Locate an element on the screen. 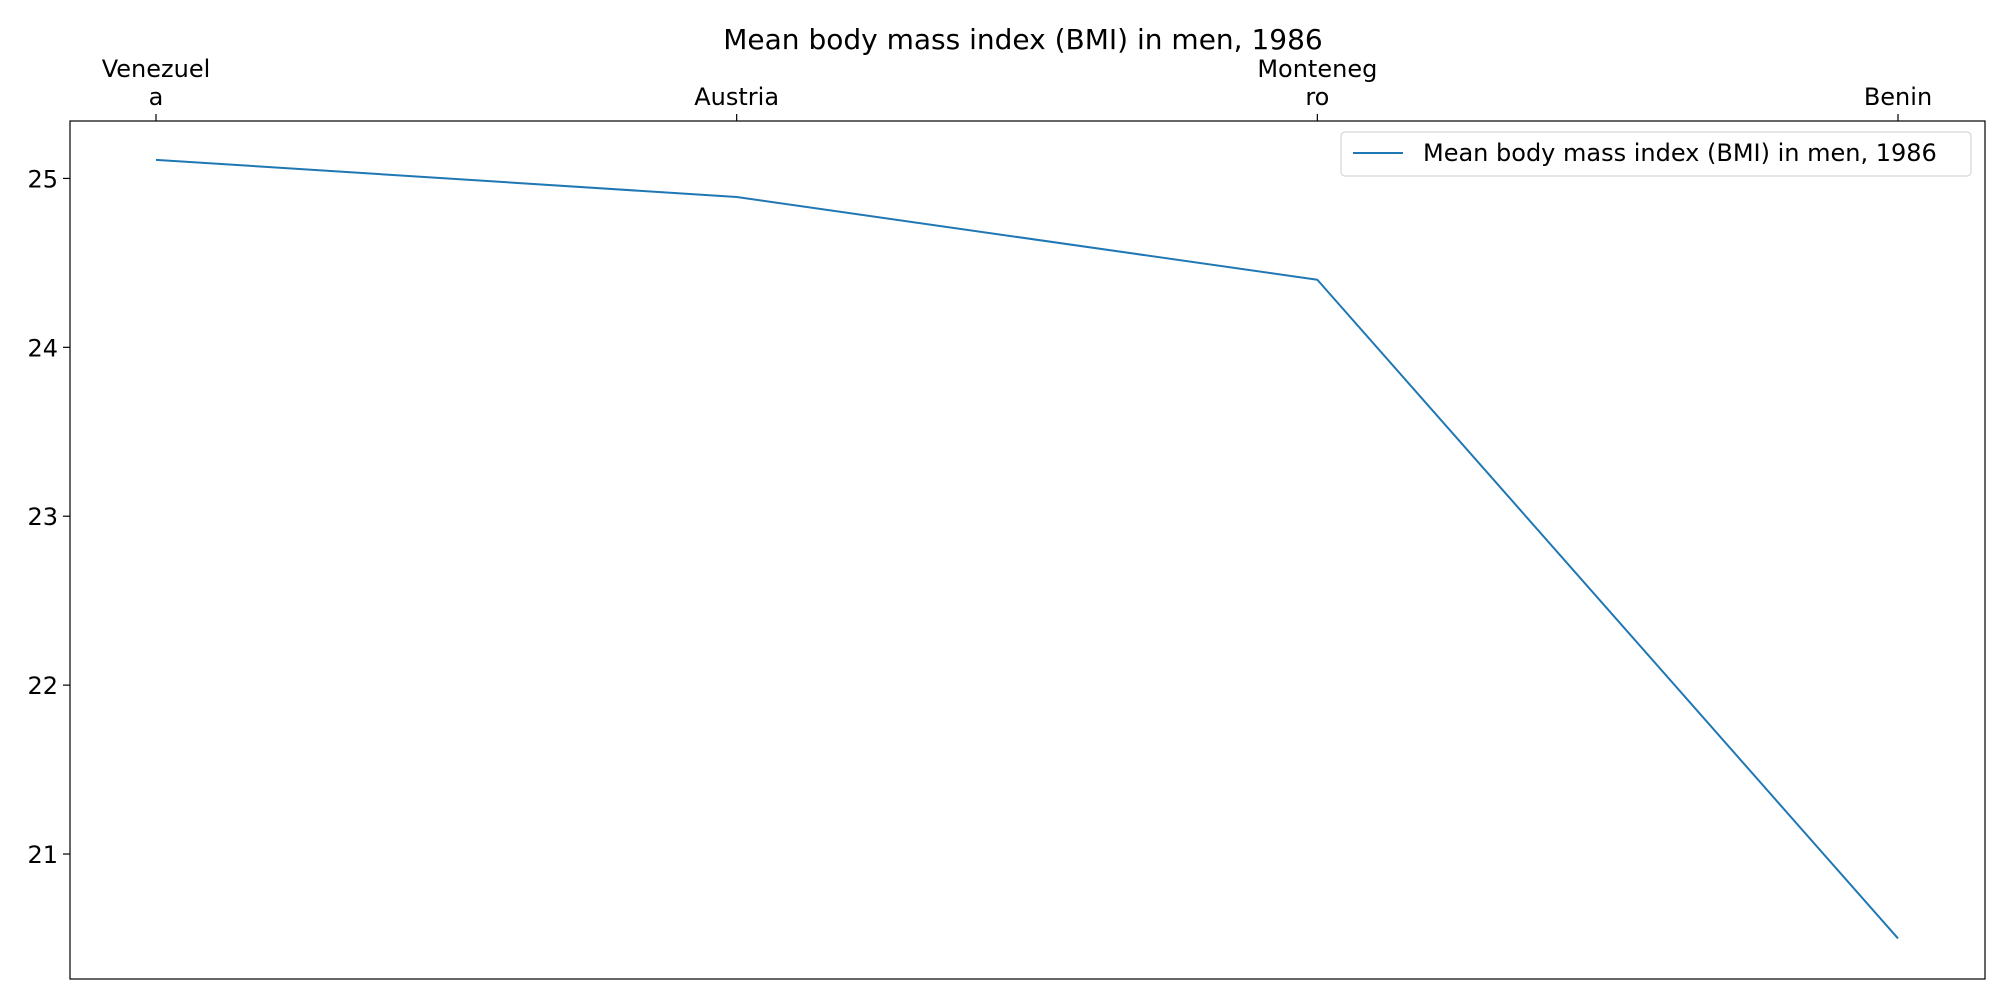  y-axis: 21 22 23 24 25 is located at coordinates (48, 517).